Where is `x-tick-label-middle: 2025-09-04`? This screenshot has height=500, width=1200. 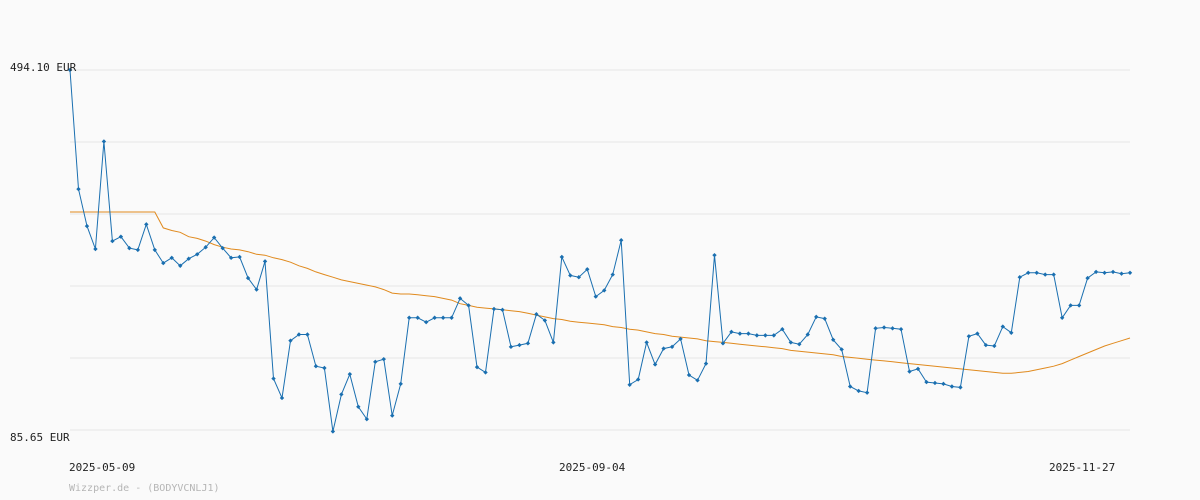 x-tick-label-middle: 2025-09-04 is located at coordinates (592, 467).